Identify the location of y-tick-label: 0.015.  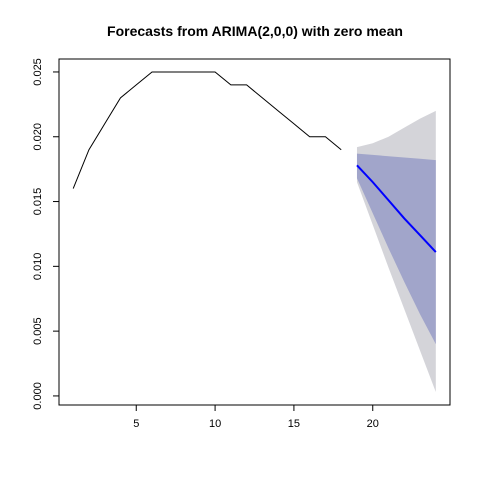
(38, 202).